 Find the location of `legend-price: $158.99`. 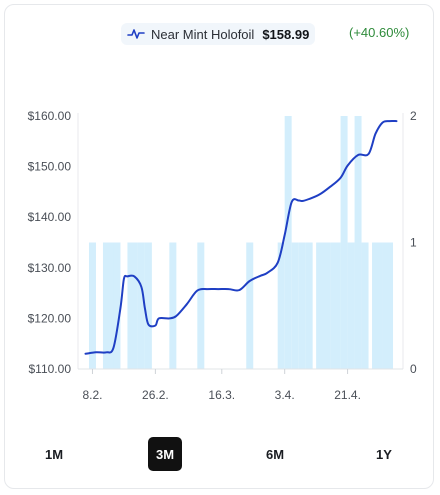

legend-price: $158.99 is located at coordinates (286, 34).